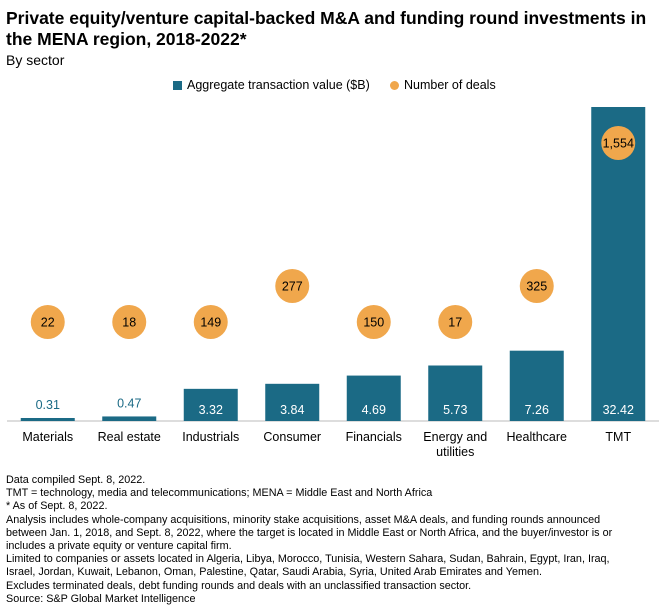 The height and width of the screenshot is (615, 660). I want to click on bar-value-label: 3.84, so click(292, 410).